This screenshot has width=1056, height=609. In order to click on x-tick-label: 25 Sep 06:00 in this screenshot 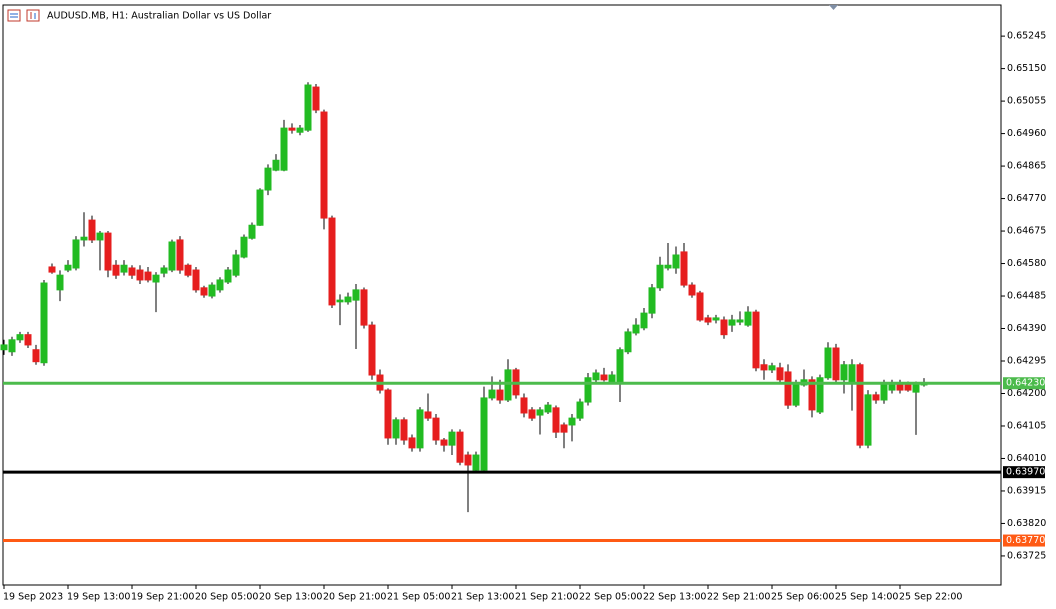, I will do `click(802, 597)`.